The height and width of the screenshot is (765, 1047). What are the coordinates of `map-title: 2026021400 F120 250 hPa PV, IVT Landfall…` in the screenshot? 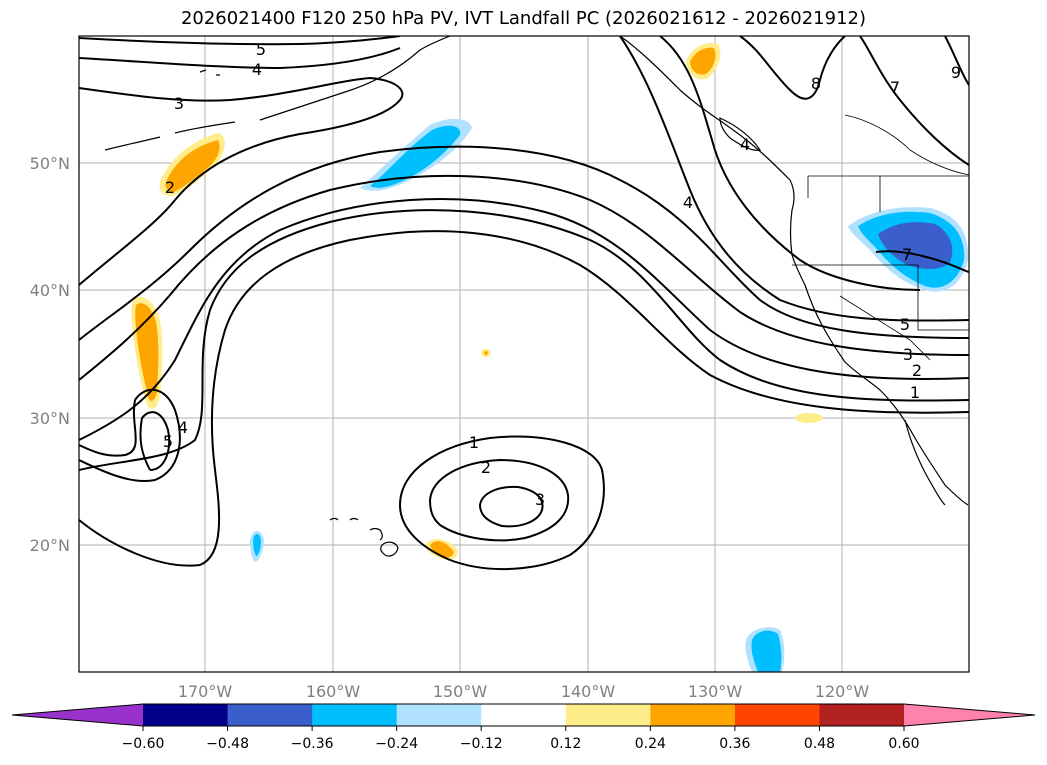 It's located at (523, 18).